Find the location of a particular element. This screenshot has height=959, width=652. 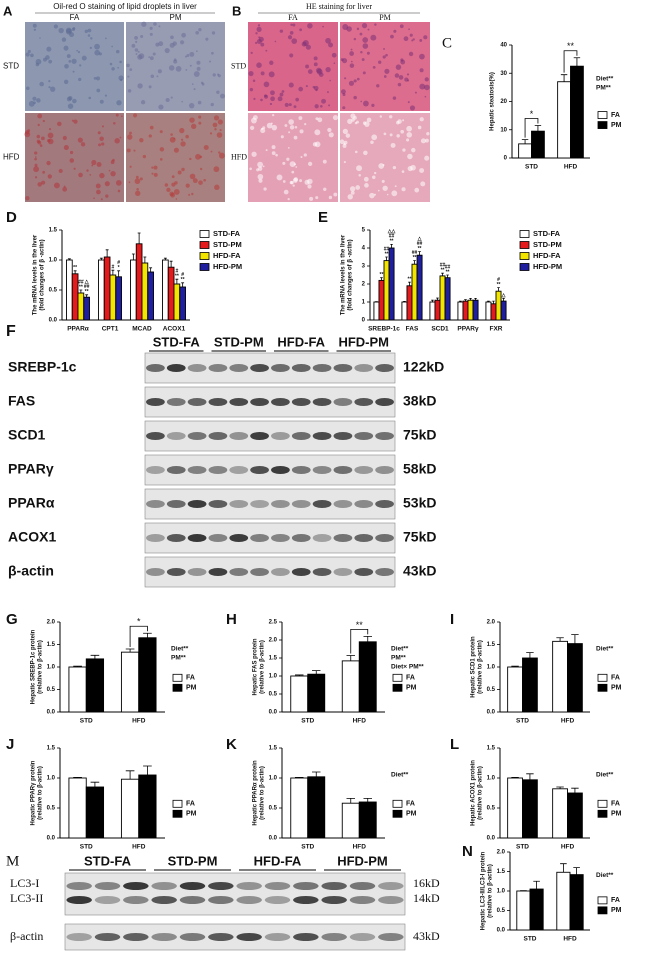

row-label: STD is located at coordinates (11, 66).